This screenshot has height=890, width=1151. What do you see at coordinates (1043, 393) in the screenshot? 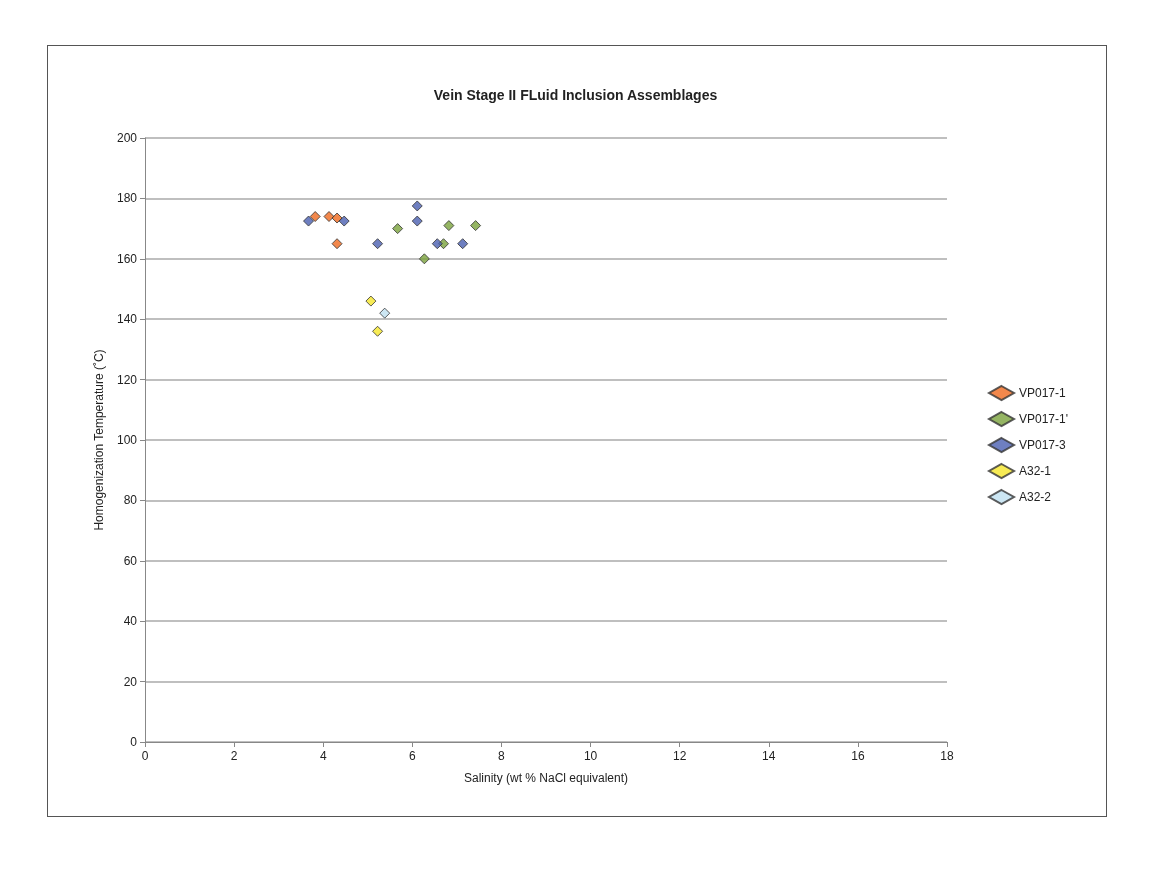
I see `legend-label: VP017-1` at bounding box center [1043, 393].